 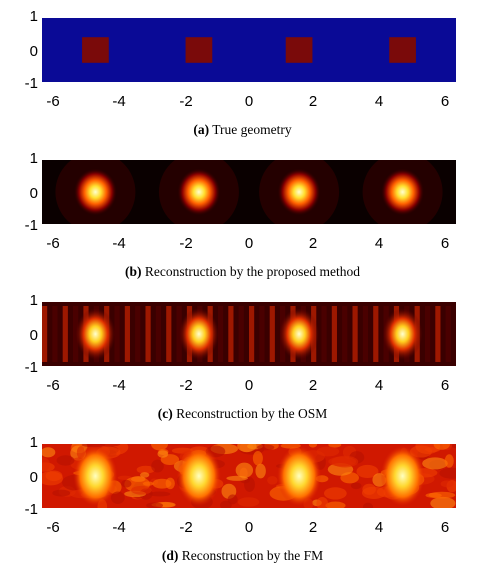 What do you see at coordinates (170, 555) in the screenshot?
I see `caption-tag: (d)` at bounding box center [170, 555].